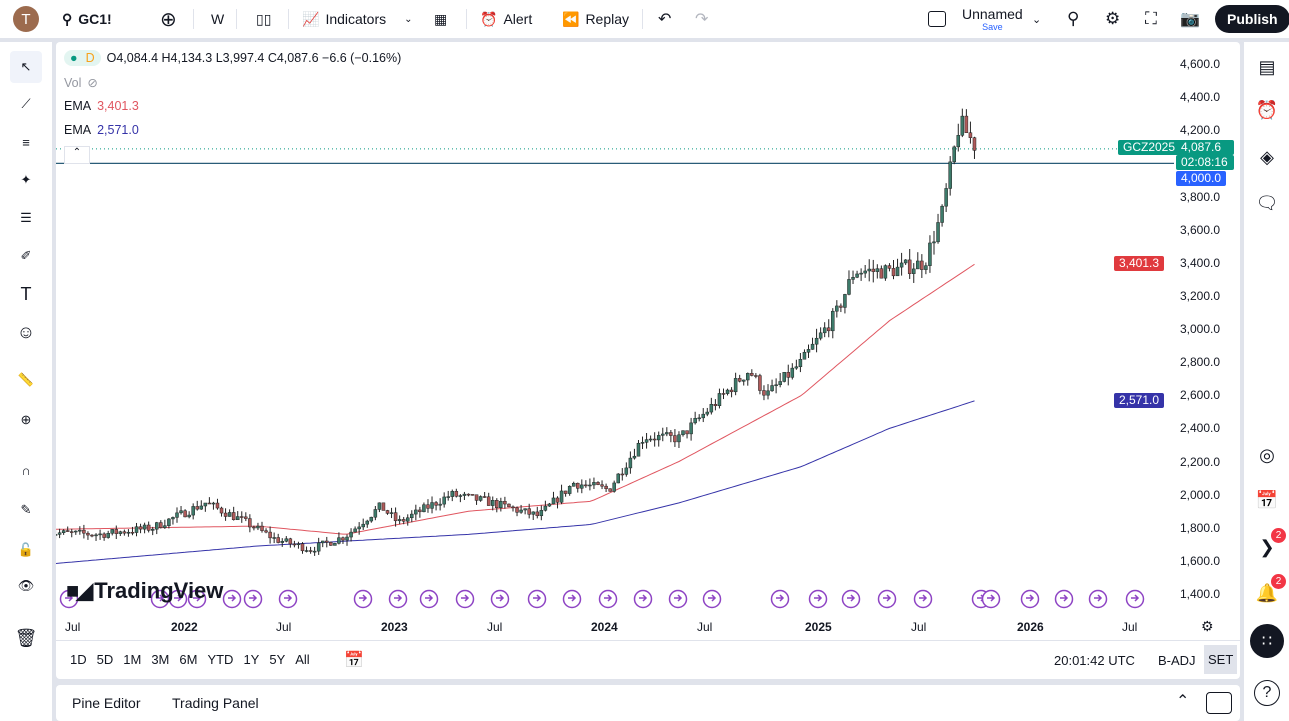 This screenshot has width=1289, height=721. What do you see at coordinates (218, 19) in the screenshot?
I see `interval-button: W` at bounding box center [218, 19].